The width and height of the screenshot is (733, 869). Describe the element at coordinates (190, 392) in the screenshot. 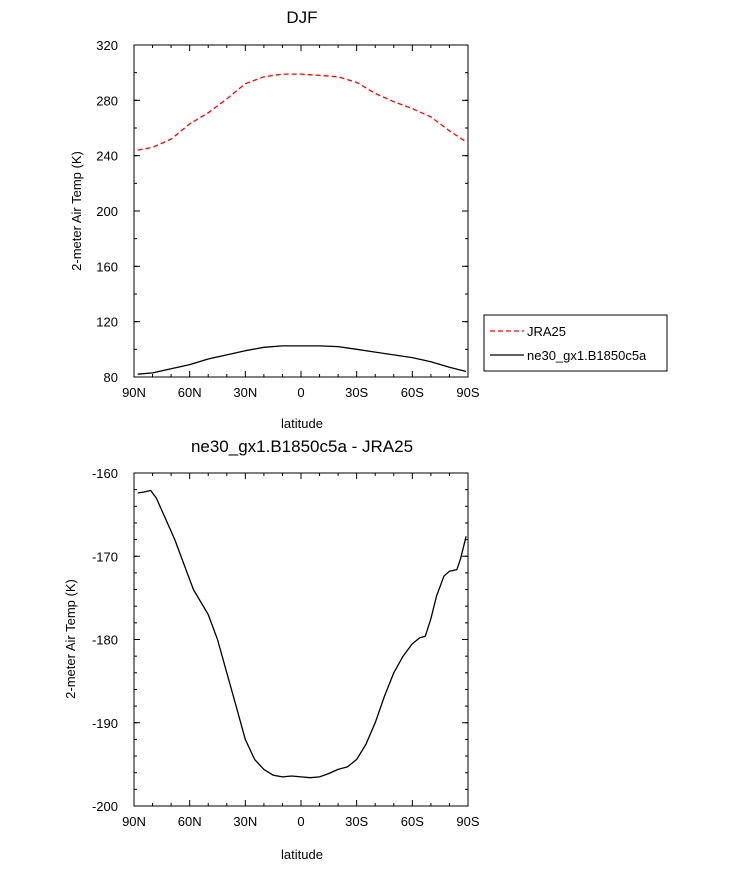

I see `top-x-tick-label: 60N` at that location.